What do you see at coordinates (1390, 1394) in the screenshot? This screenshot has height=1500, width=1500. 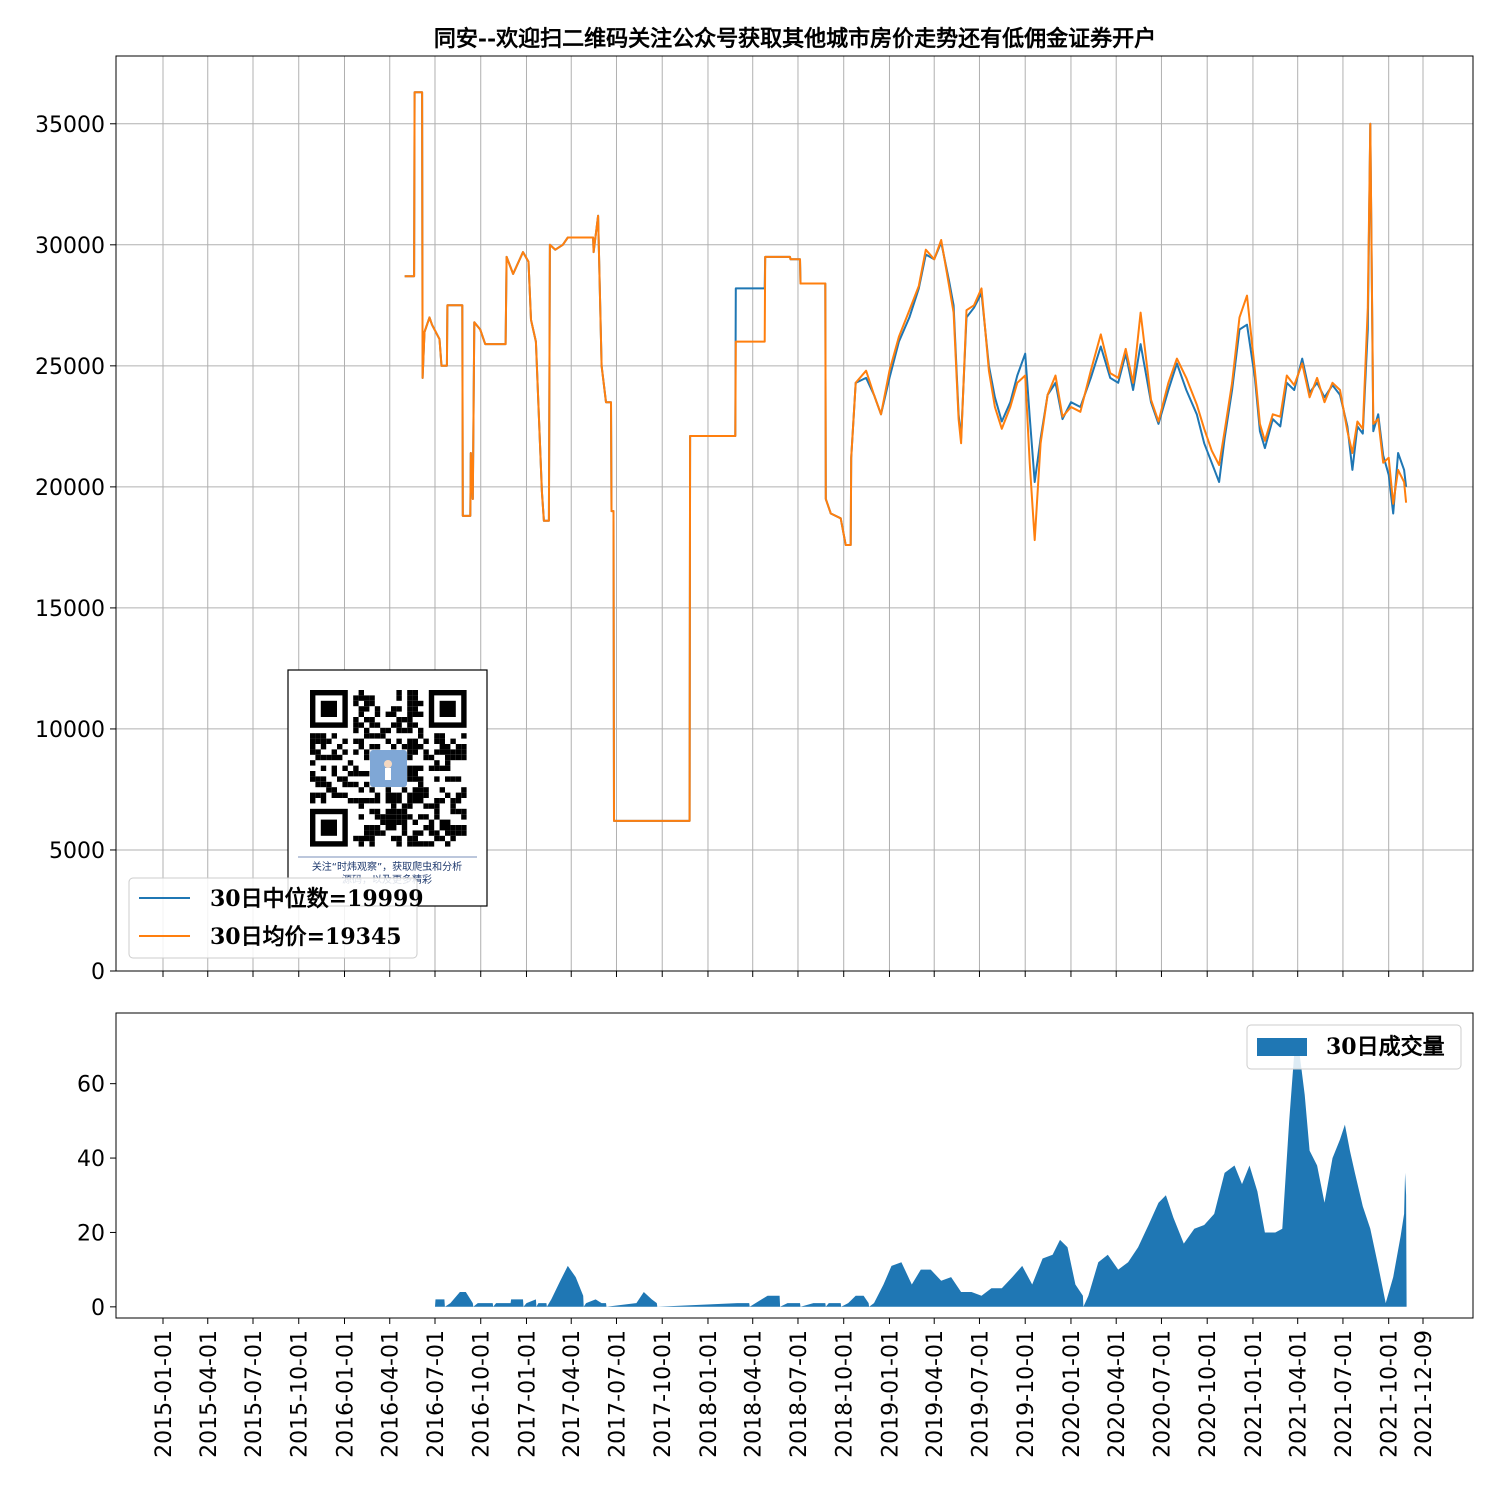 I see `x-tick-label: 2021-10-01` at bounding box center [1390, 1394].